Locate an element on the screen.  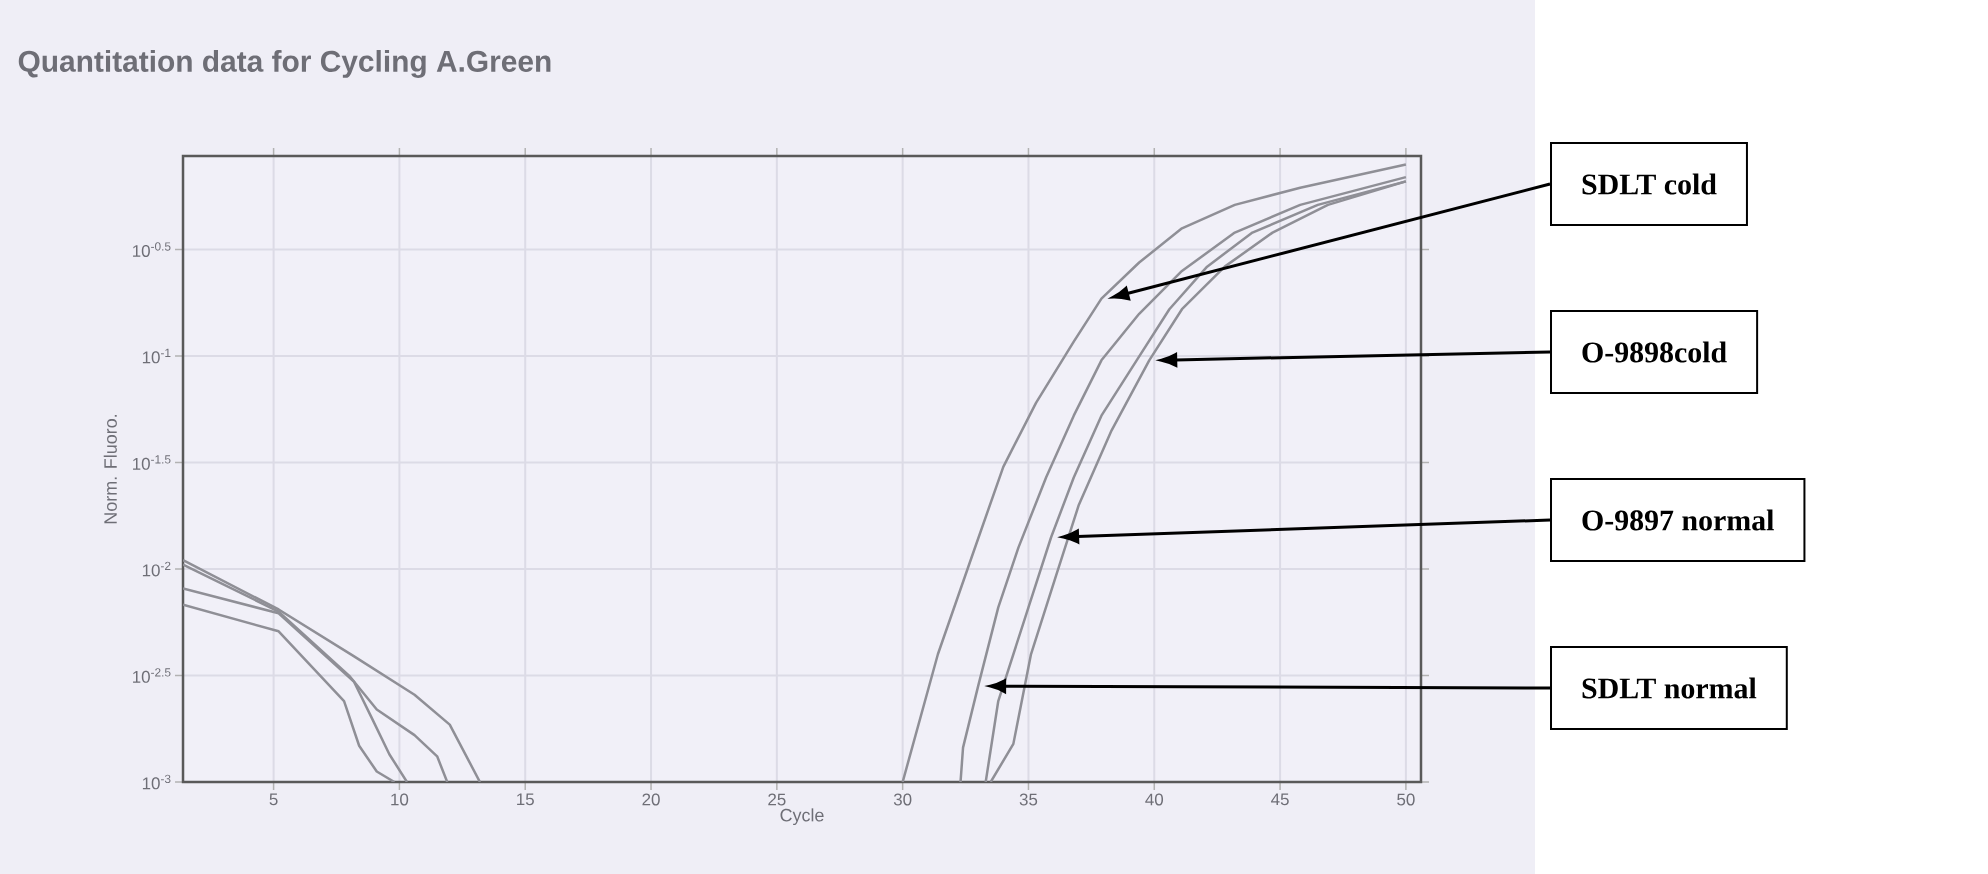
y-axis-title: Norm. Fluoro. is located at coordinates (110, 469).